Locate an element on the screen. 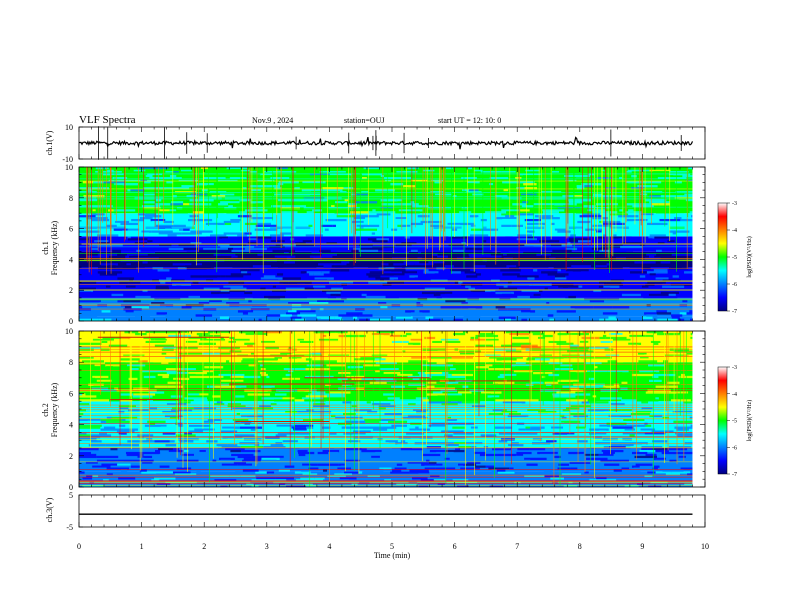 This screenshot has width=792, height=612. y-tick-label: 2 is located at coordinates (71, 456).